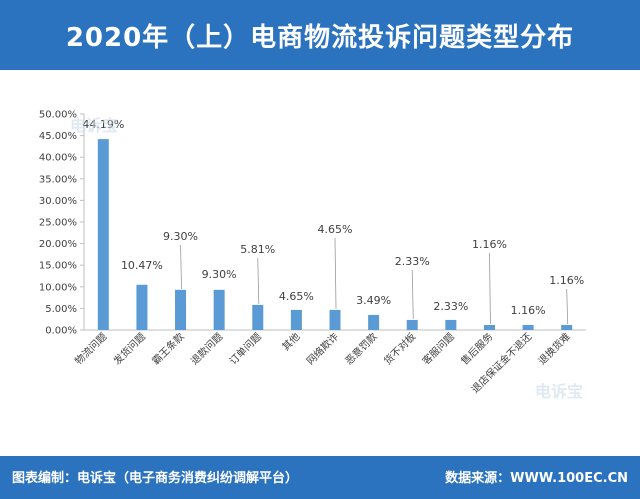 Image resolution: width=640 pixels, height=499 pixels. Describe the element at coordinates (61, 331) in the screenshot. I see `y-tick-label: 0.00%` at that location.